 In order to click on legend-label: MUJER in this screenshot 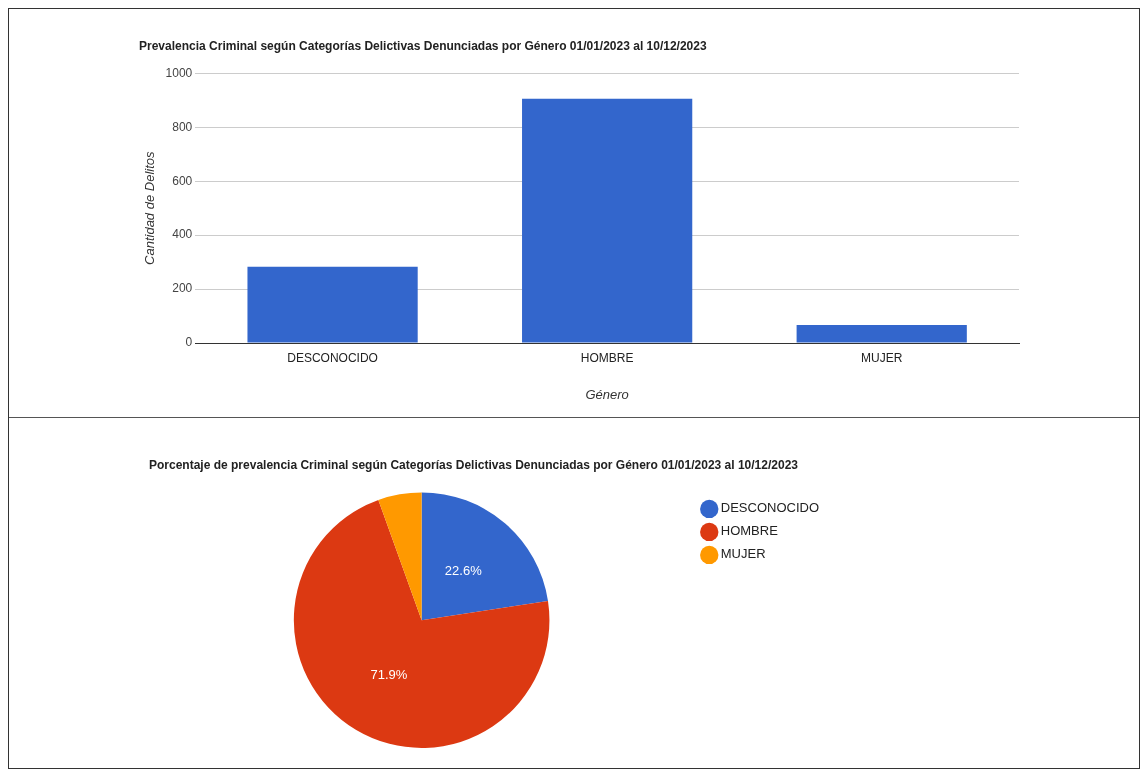, I will do `click(743, 554)`.